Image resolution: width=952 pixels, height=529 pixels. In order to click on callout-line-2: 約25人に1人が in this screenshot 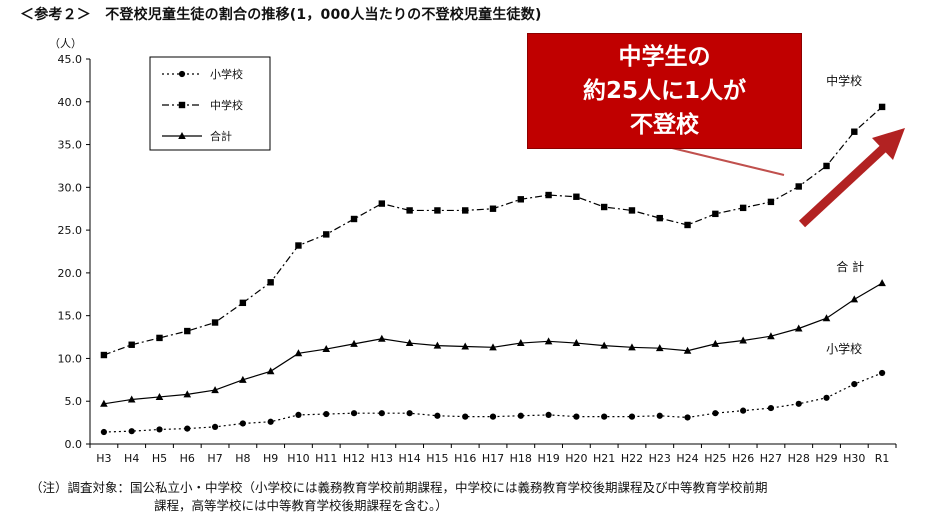, I will do `click(664, 91)`.